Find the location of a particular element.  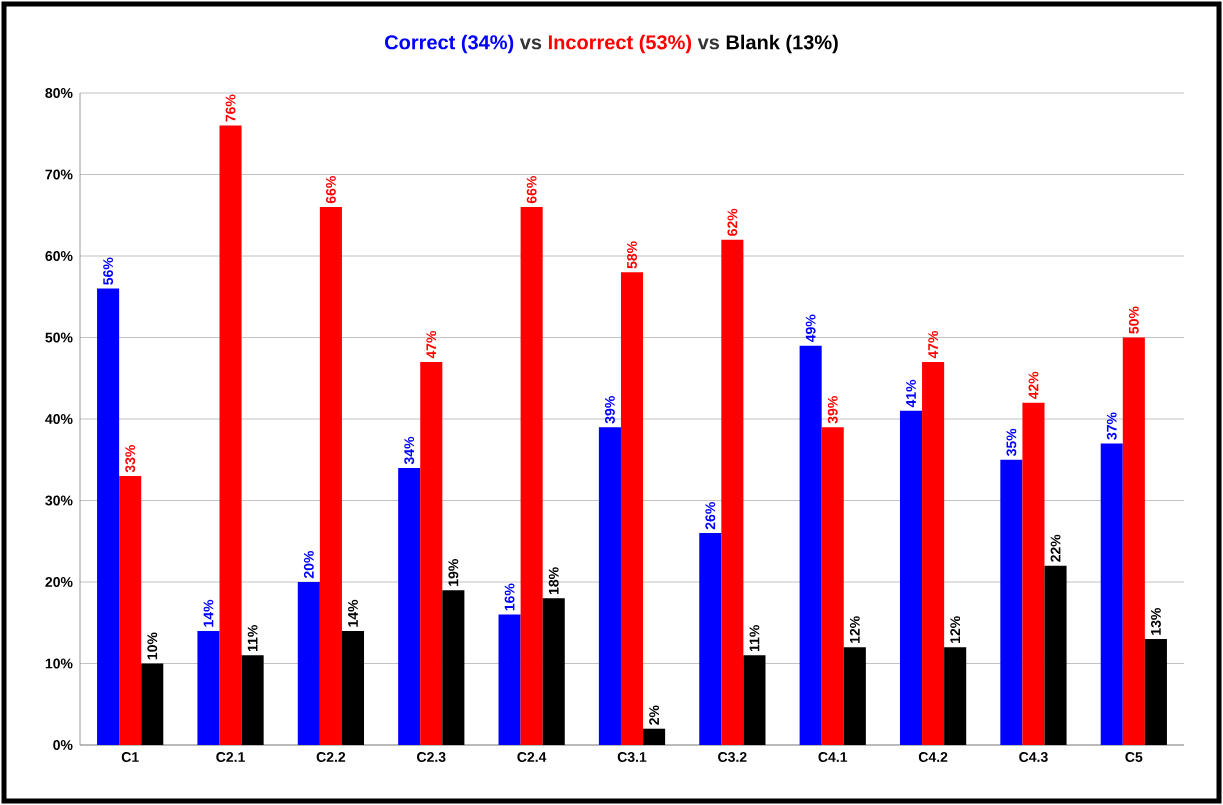

text: Blank (13%) is located at coordinates (782, 44).